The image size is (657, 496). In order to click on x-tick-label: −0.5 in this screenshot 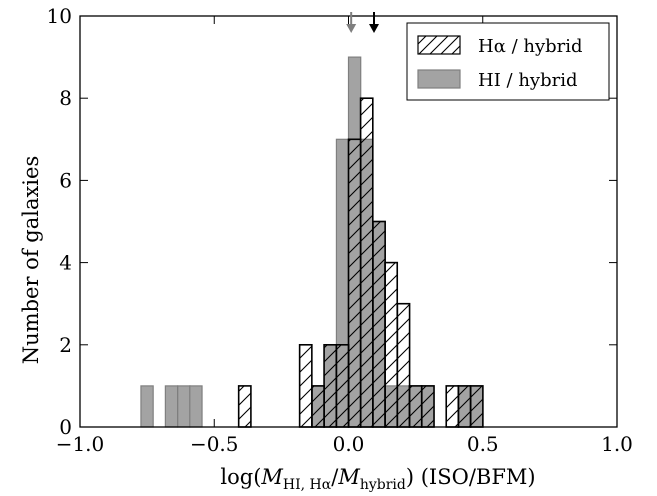, I will do `click(214, 444)`.